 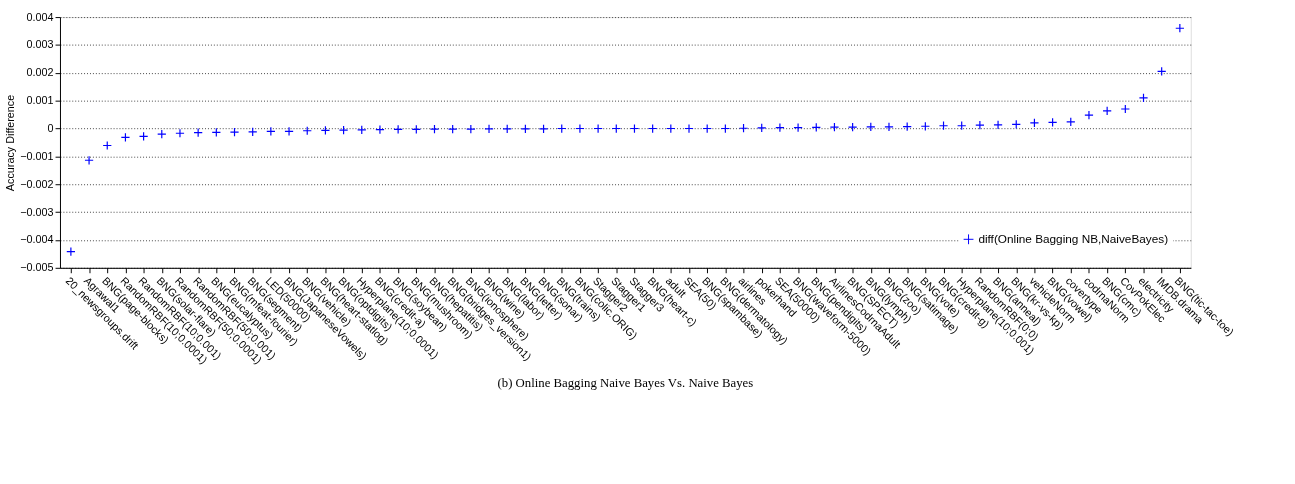 What do you see at coordinates (40, 44) in the screenshot?
I see `y-tick-label: 0.003` at bounding box center [40, 44].